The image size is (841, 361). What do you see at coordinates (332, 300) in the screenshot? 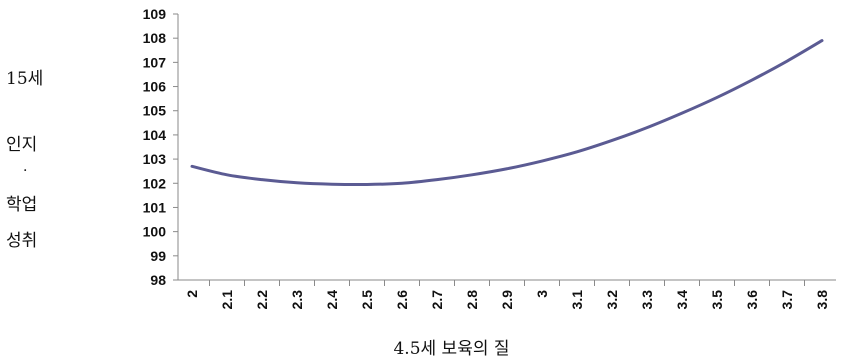
I see `x-tick-label: 2.4` at bounding box center [332, 300].